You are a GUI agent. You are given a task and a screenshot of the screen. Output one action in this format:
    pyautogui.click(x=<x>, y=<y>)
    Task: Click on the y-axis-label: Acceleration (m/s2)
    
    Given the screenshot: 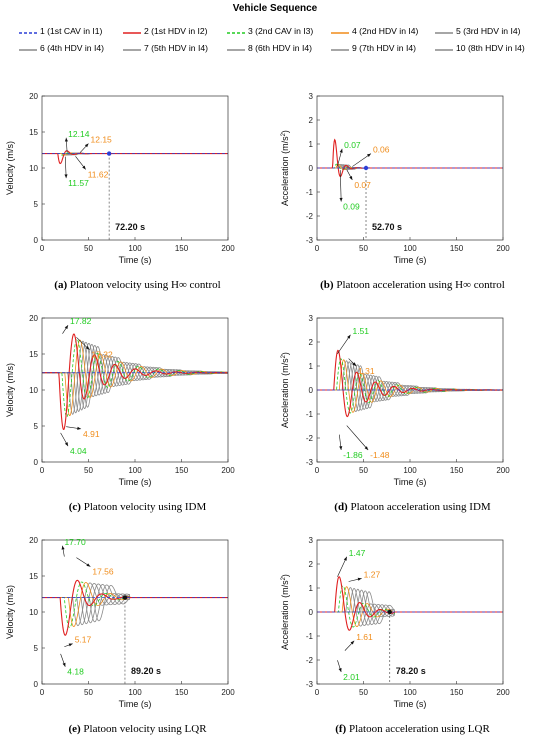 What is the action you would take?
    pyautogui.click(x=285, y=390)
    